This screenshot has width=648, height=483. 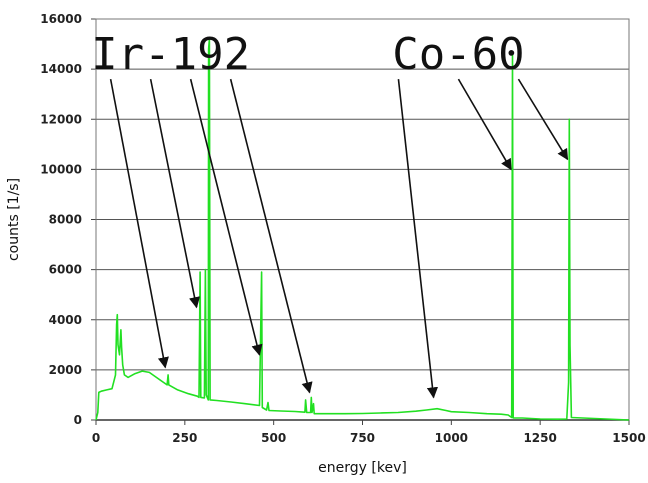 What do you see at coordinates (96, 438) in the screenshot?
I see `x-tick-label-0: 0` at bounding box center [96, 438].